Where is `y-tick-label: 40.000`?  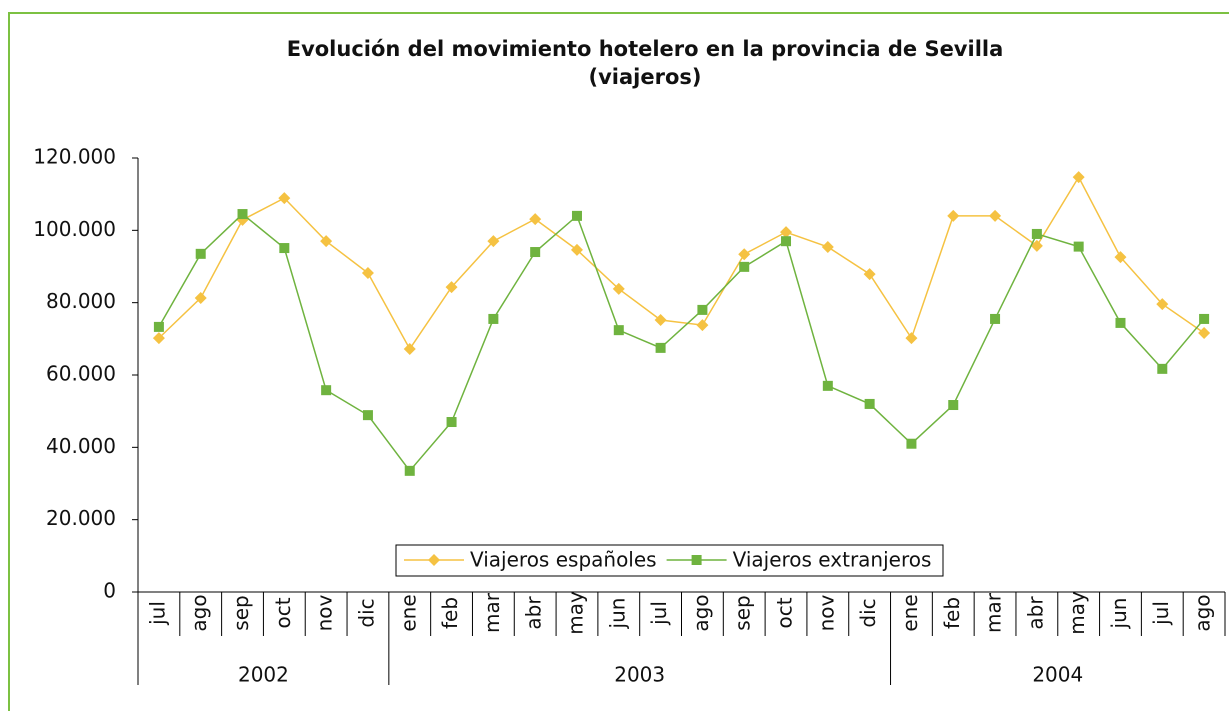 y-tick-label: 40.000 is located at coordinates (81, 446).